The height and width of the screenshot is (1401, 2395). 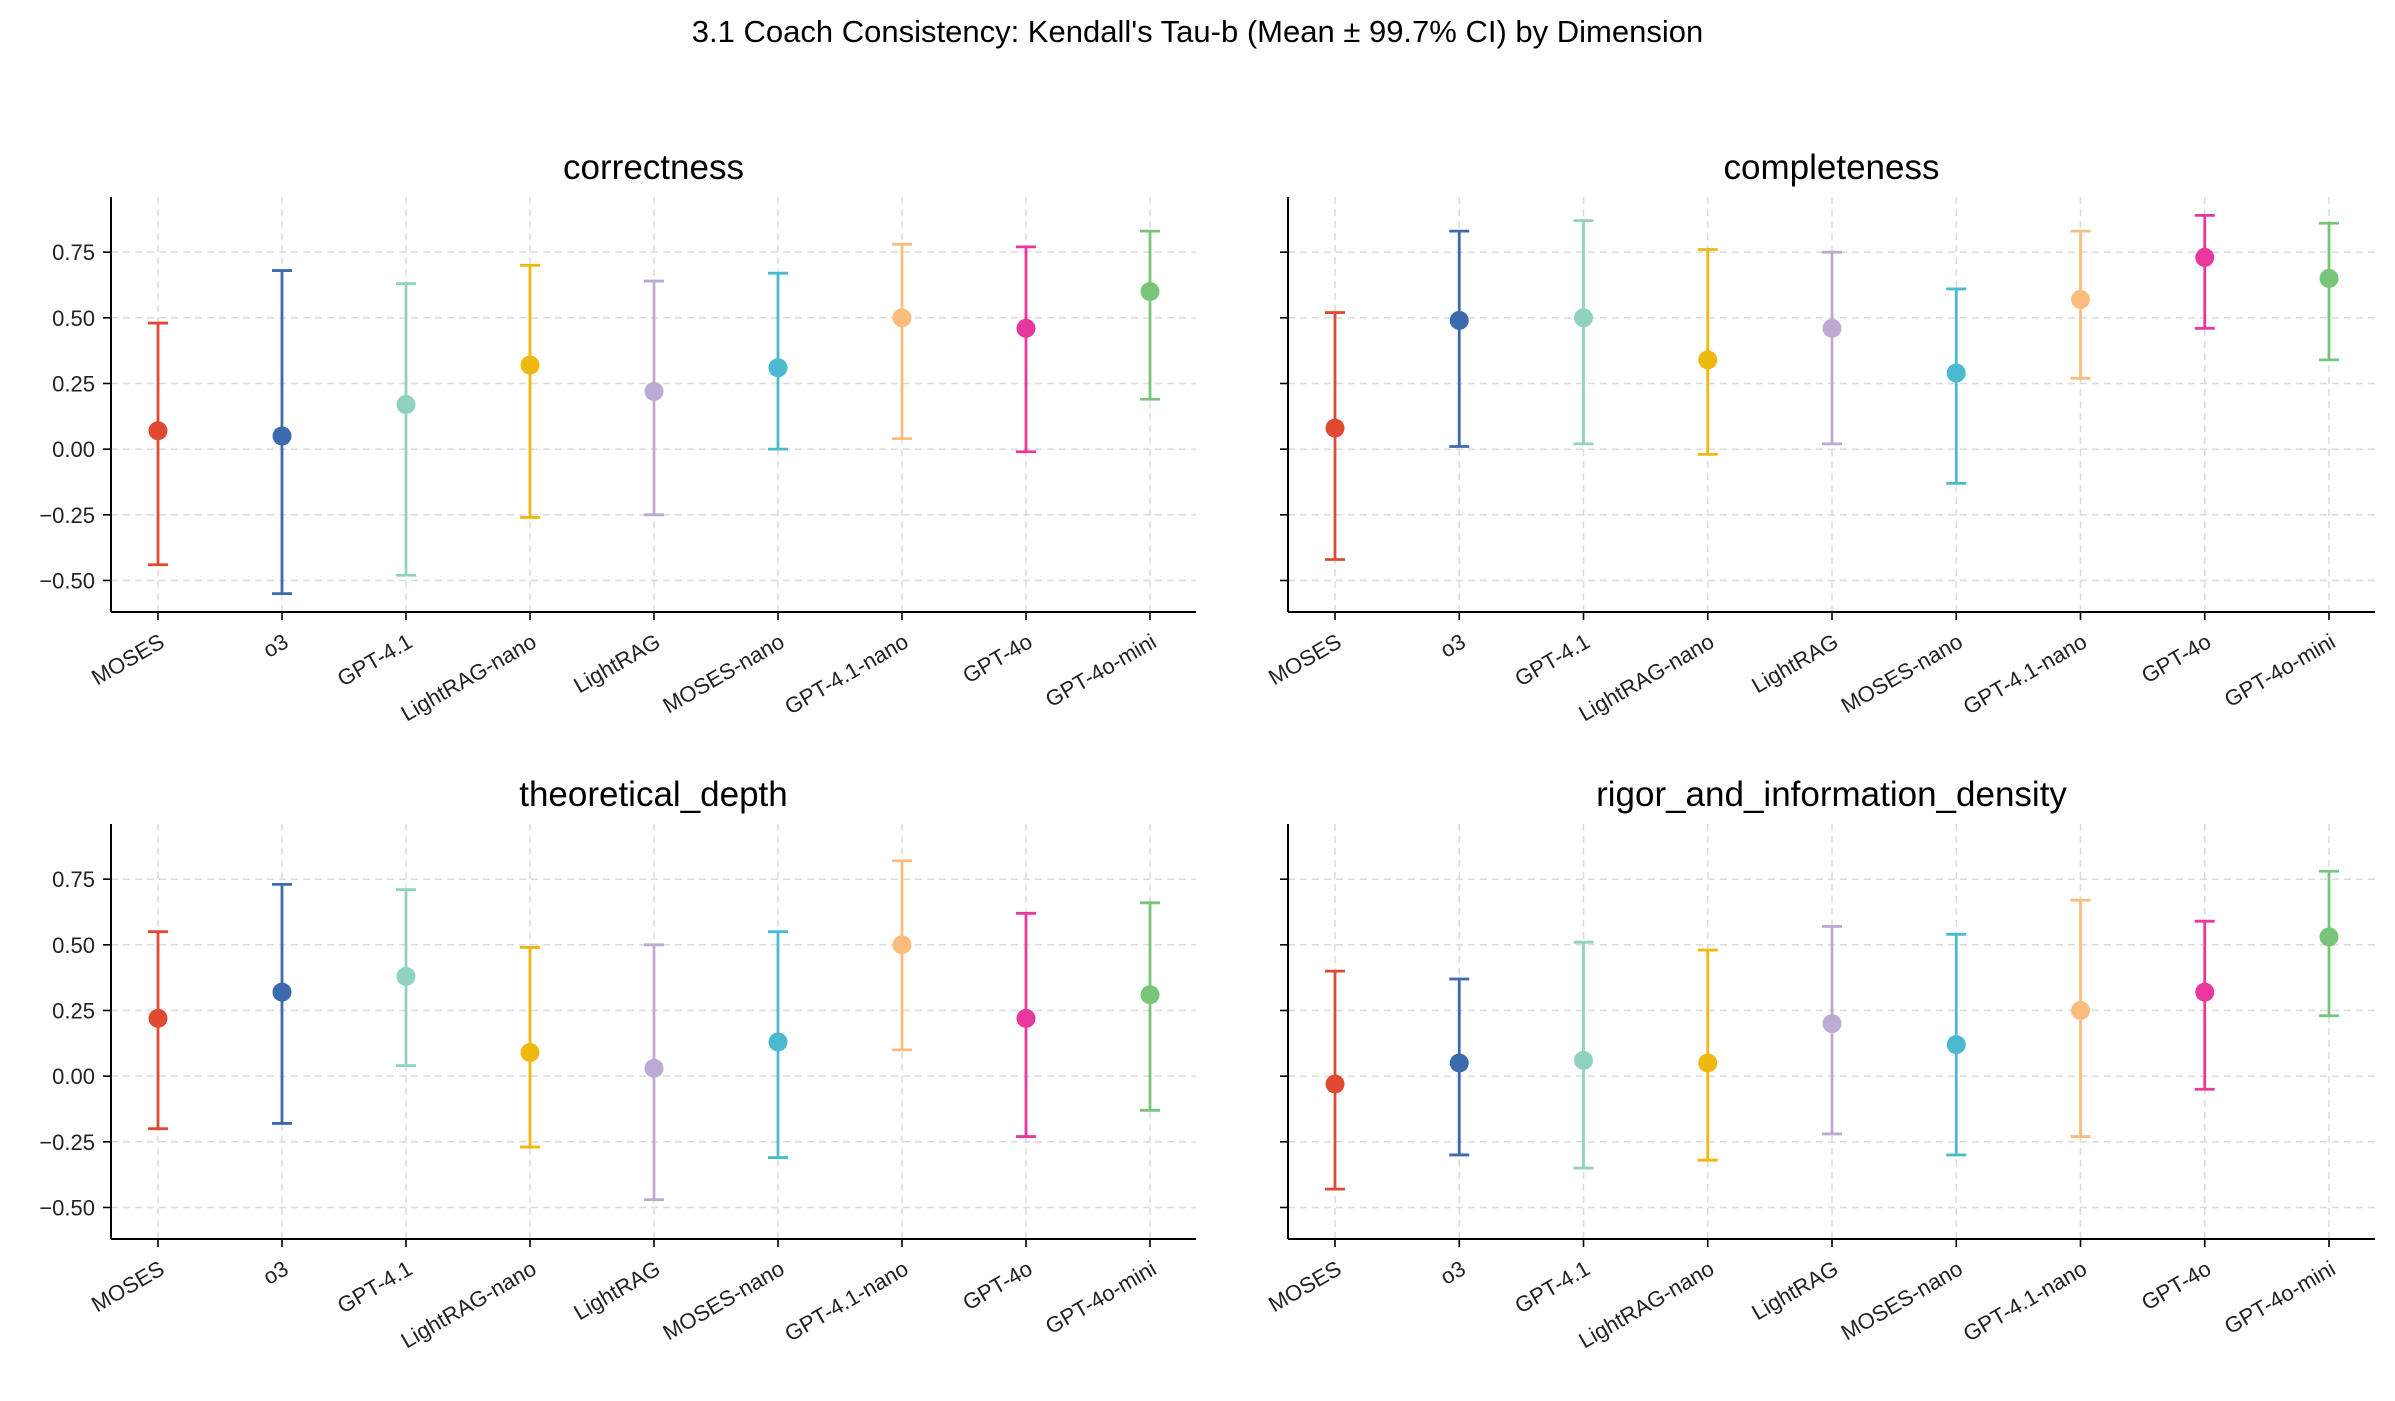 What do you see at coordinates (653, 794) in the screenshot?
I see `panel-title: theoretical_depth` at bounding box center [653, 794].